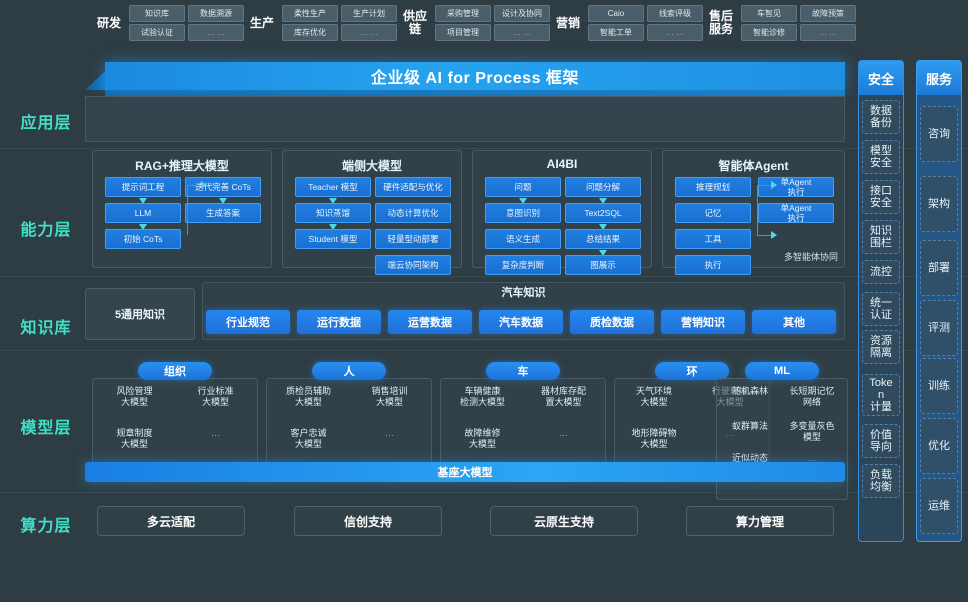 Image resolution: width=968 pixels, height=602 pixels. Describe the element at coordinates (134, 438) in the screenshot. I see `model-item: 规章制度 大模型` at that location.